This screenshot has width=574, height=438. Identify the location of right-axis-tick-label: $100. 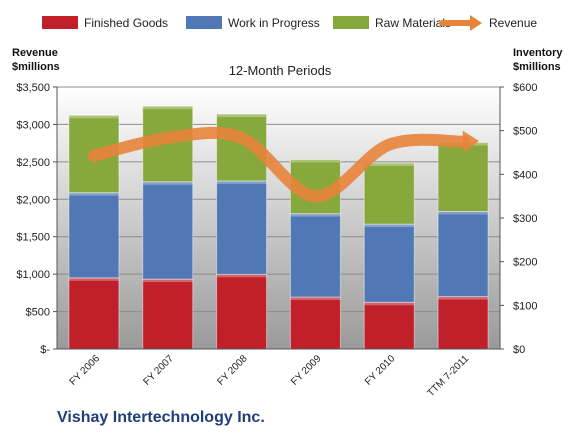
(525, 306).